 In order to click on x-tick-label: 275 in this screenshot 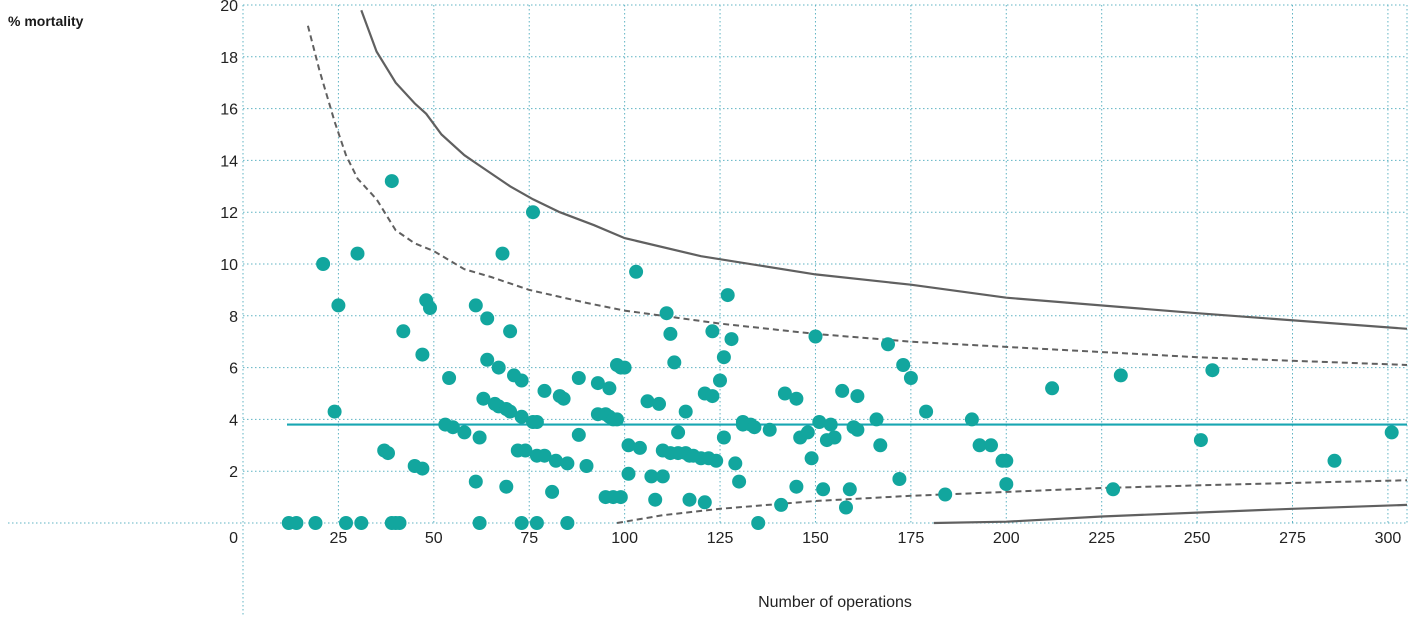, I will do `click(1292, 538)`.